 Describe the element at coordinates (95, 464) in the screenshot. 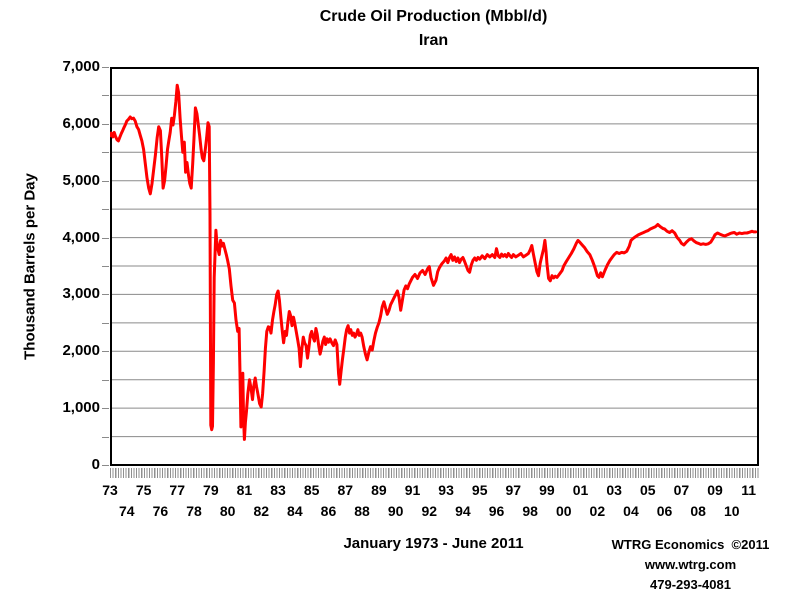

I see `y-tick-label: 0` at that location.